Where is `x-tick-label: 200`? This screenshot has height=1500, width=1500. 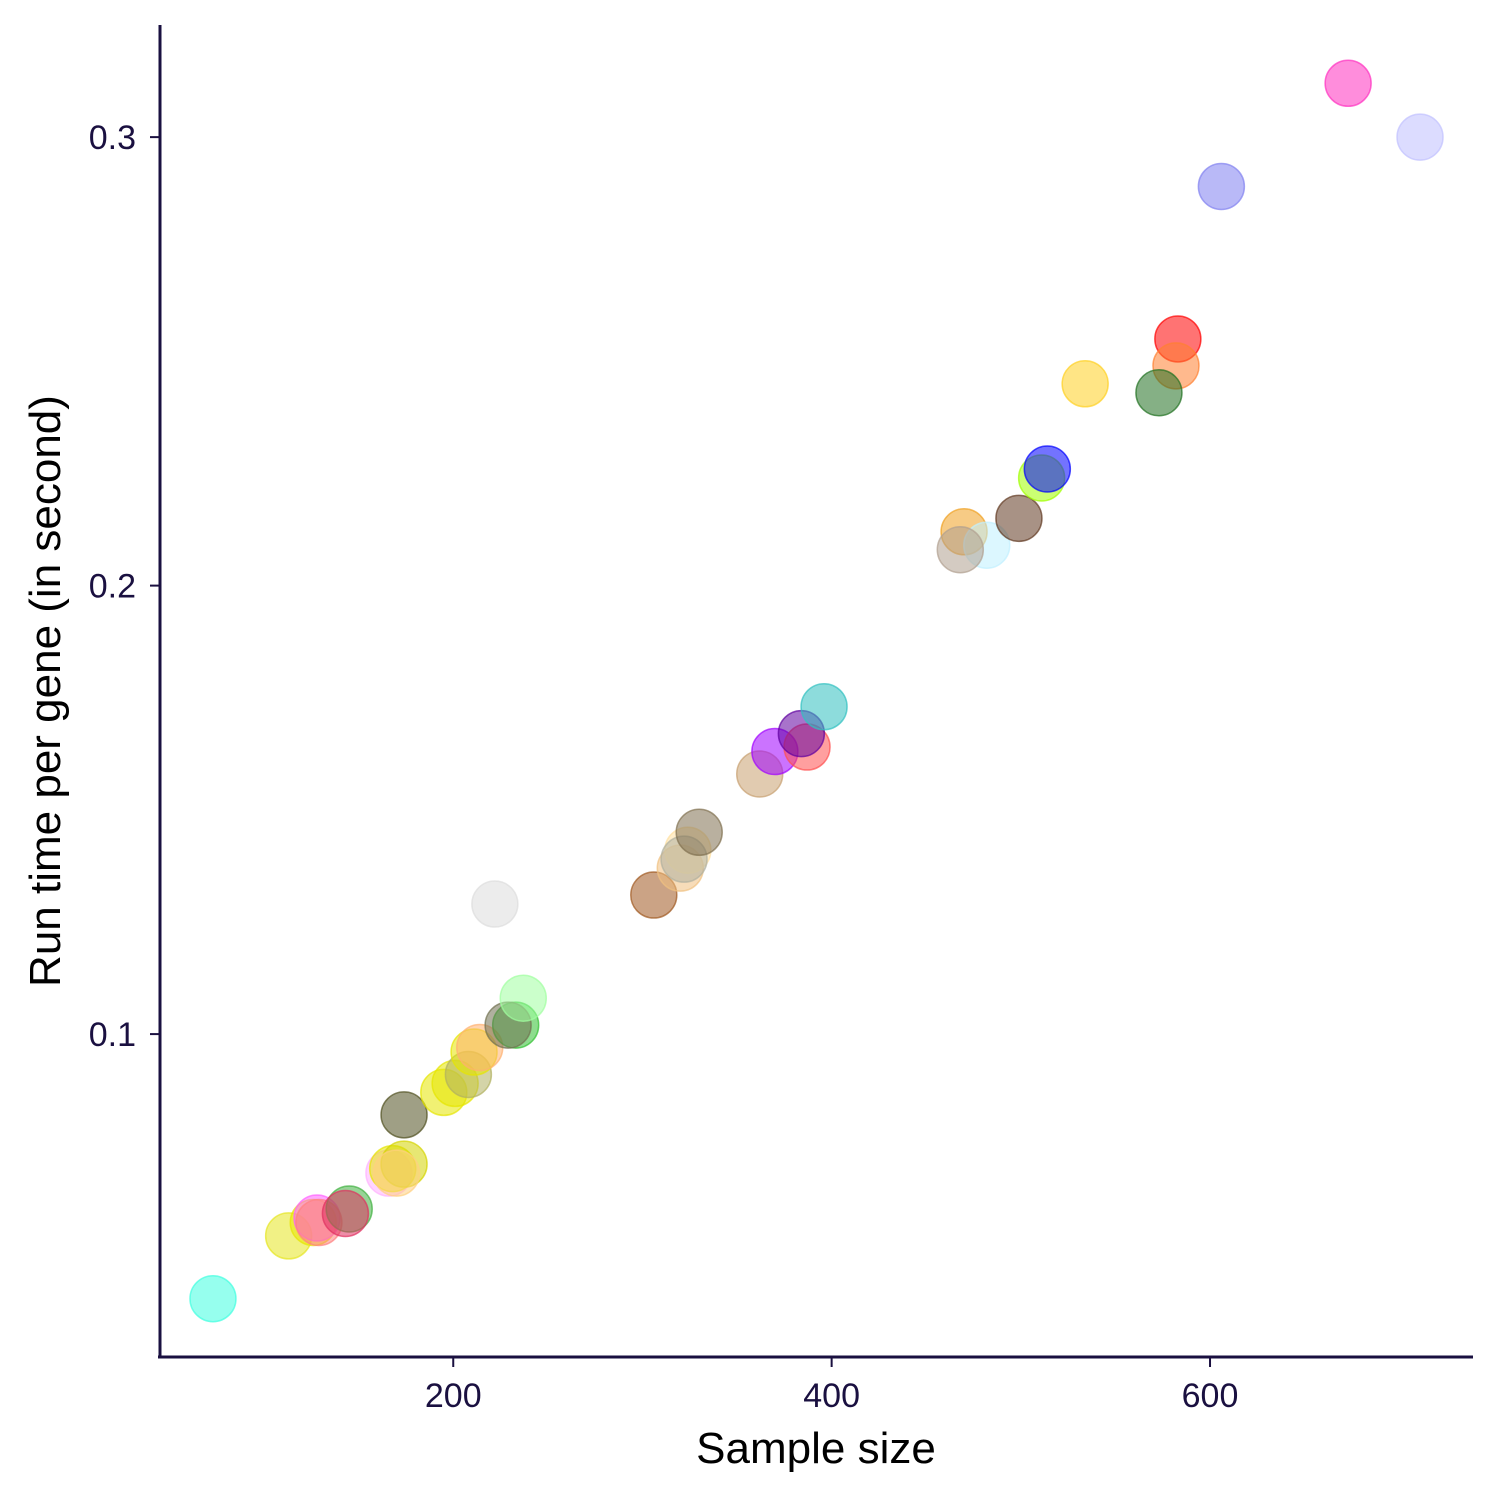 x-tick-label: 200 is located at coordinates (453, 1396).